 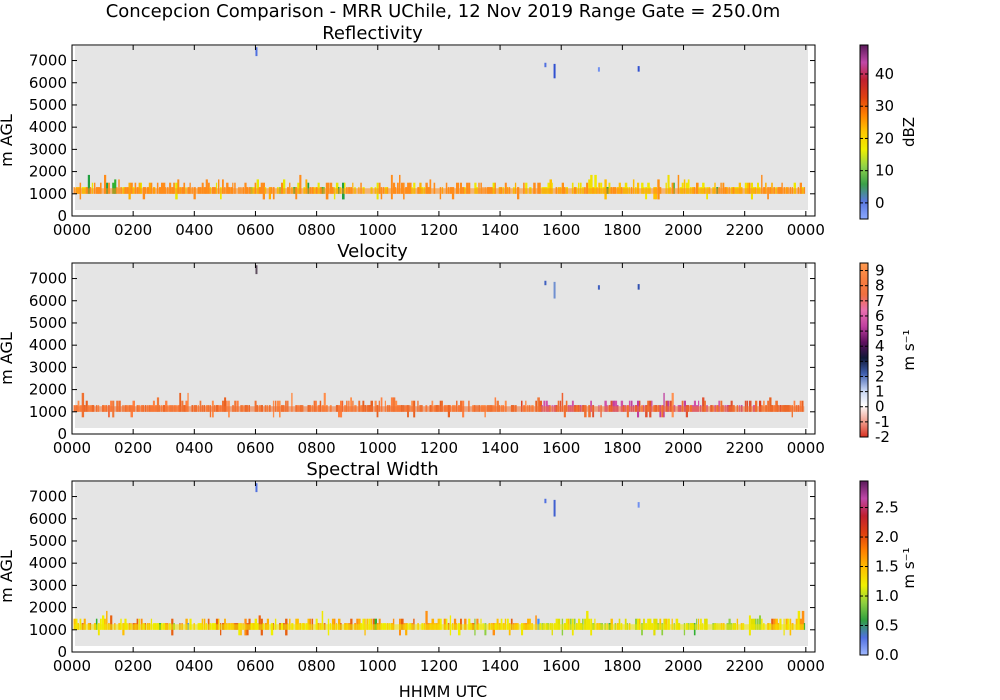 I want to click on colorbar-tick-label: 2.0, so click(x=887, y=537).